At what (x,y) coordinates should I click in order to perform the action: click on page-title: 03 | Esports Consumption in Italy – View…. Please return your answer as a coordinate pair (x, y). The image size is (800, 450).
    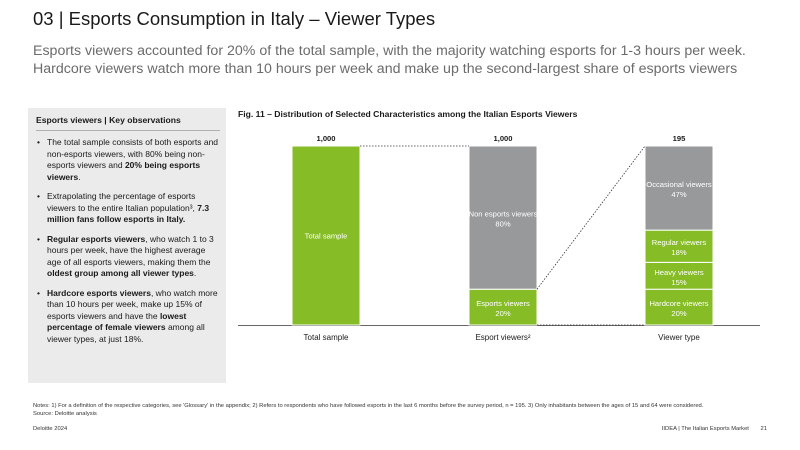
    Looking at the image, I should click on (234, 18).